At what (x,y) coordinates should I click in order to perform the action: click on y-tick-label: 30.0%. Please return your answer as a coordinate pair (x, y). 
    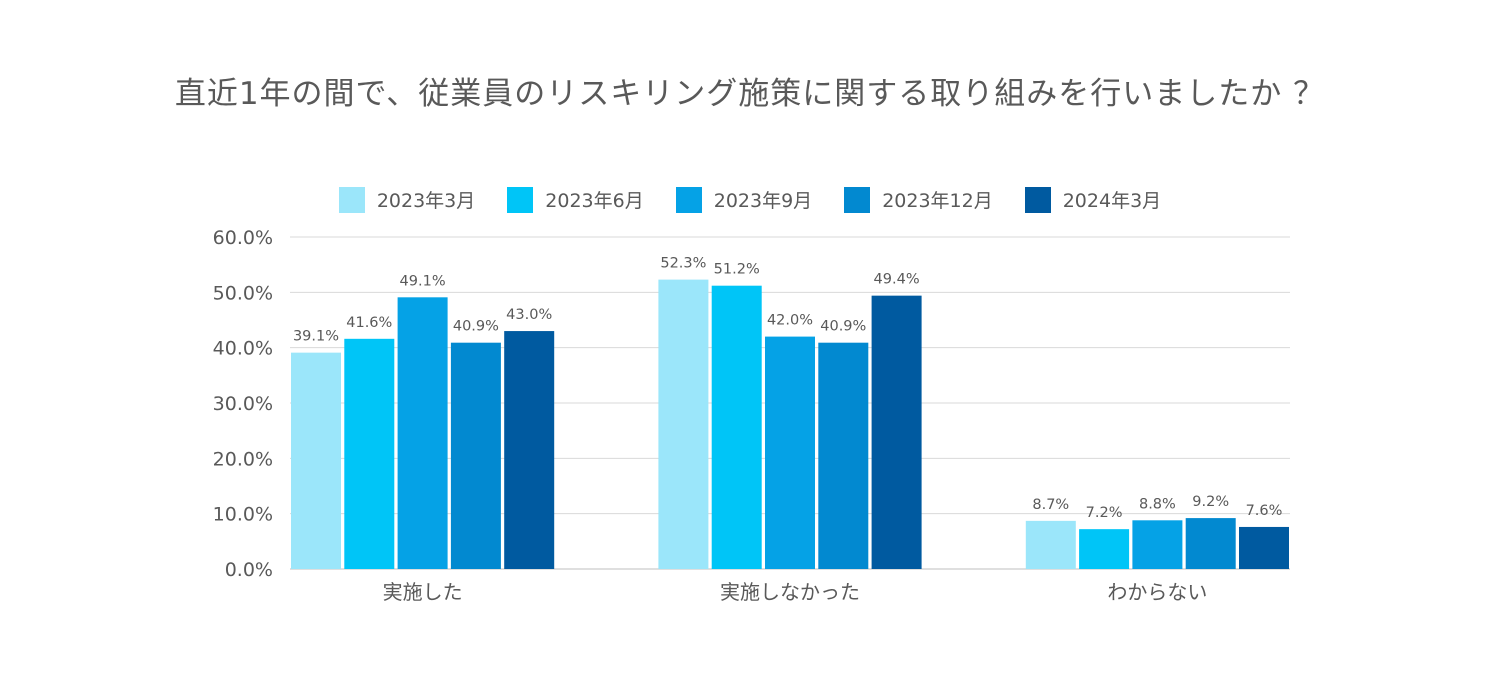
    Looking at the image, I should click on (243, 404).